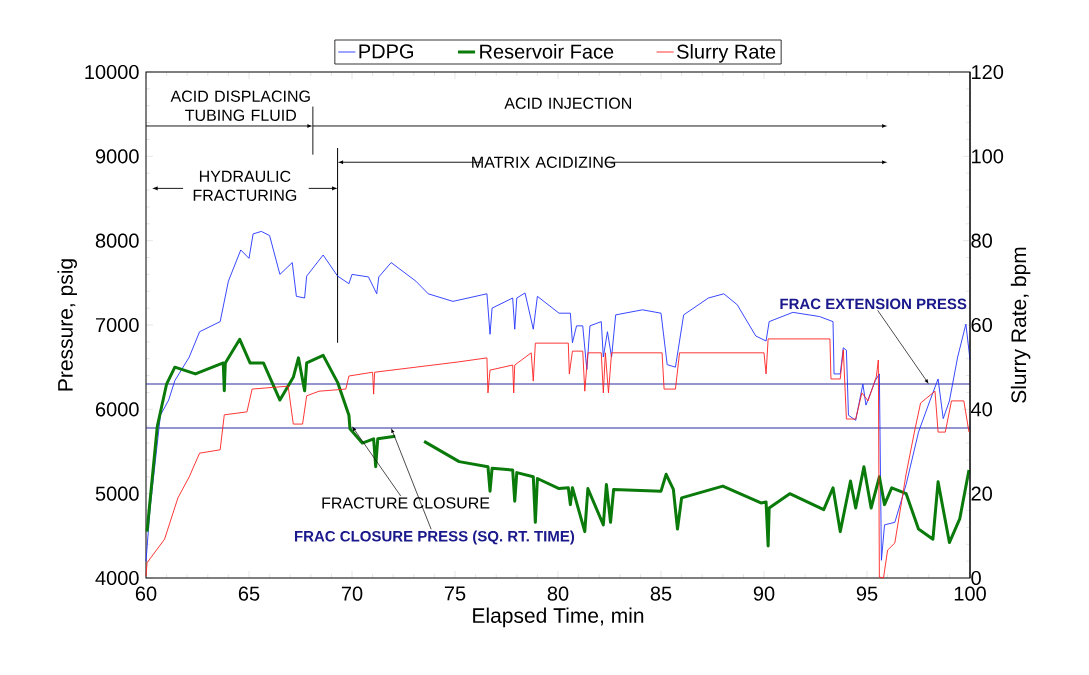 The width and height of the screenshot is (1089, 675). I want to click on y-tick-label: 5000, so click(117, 493).